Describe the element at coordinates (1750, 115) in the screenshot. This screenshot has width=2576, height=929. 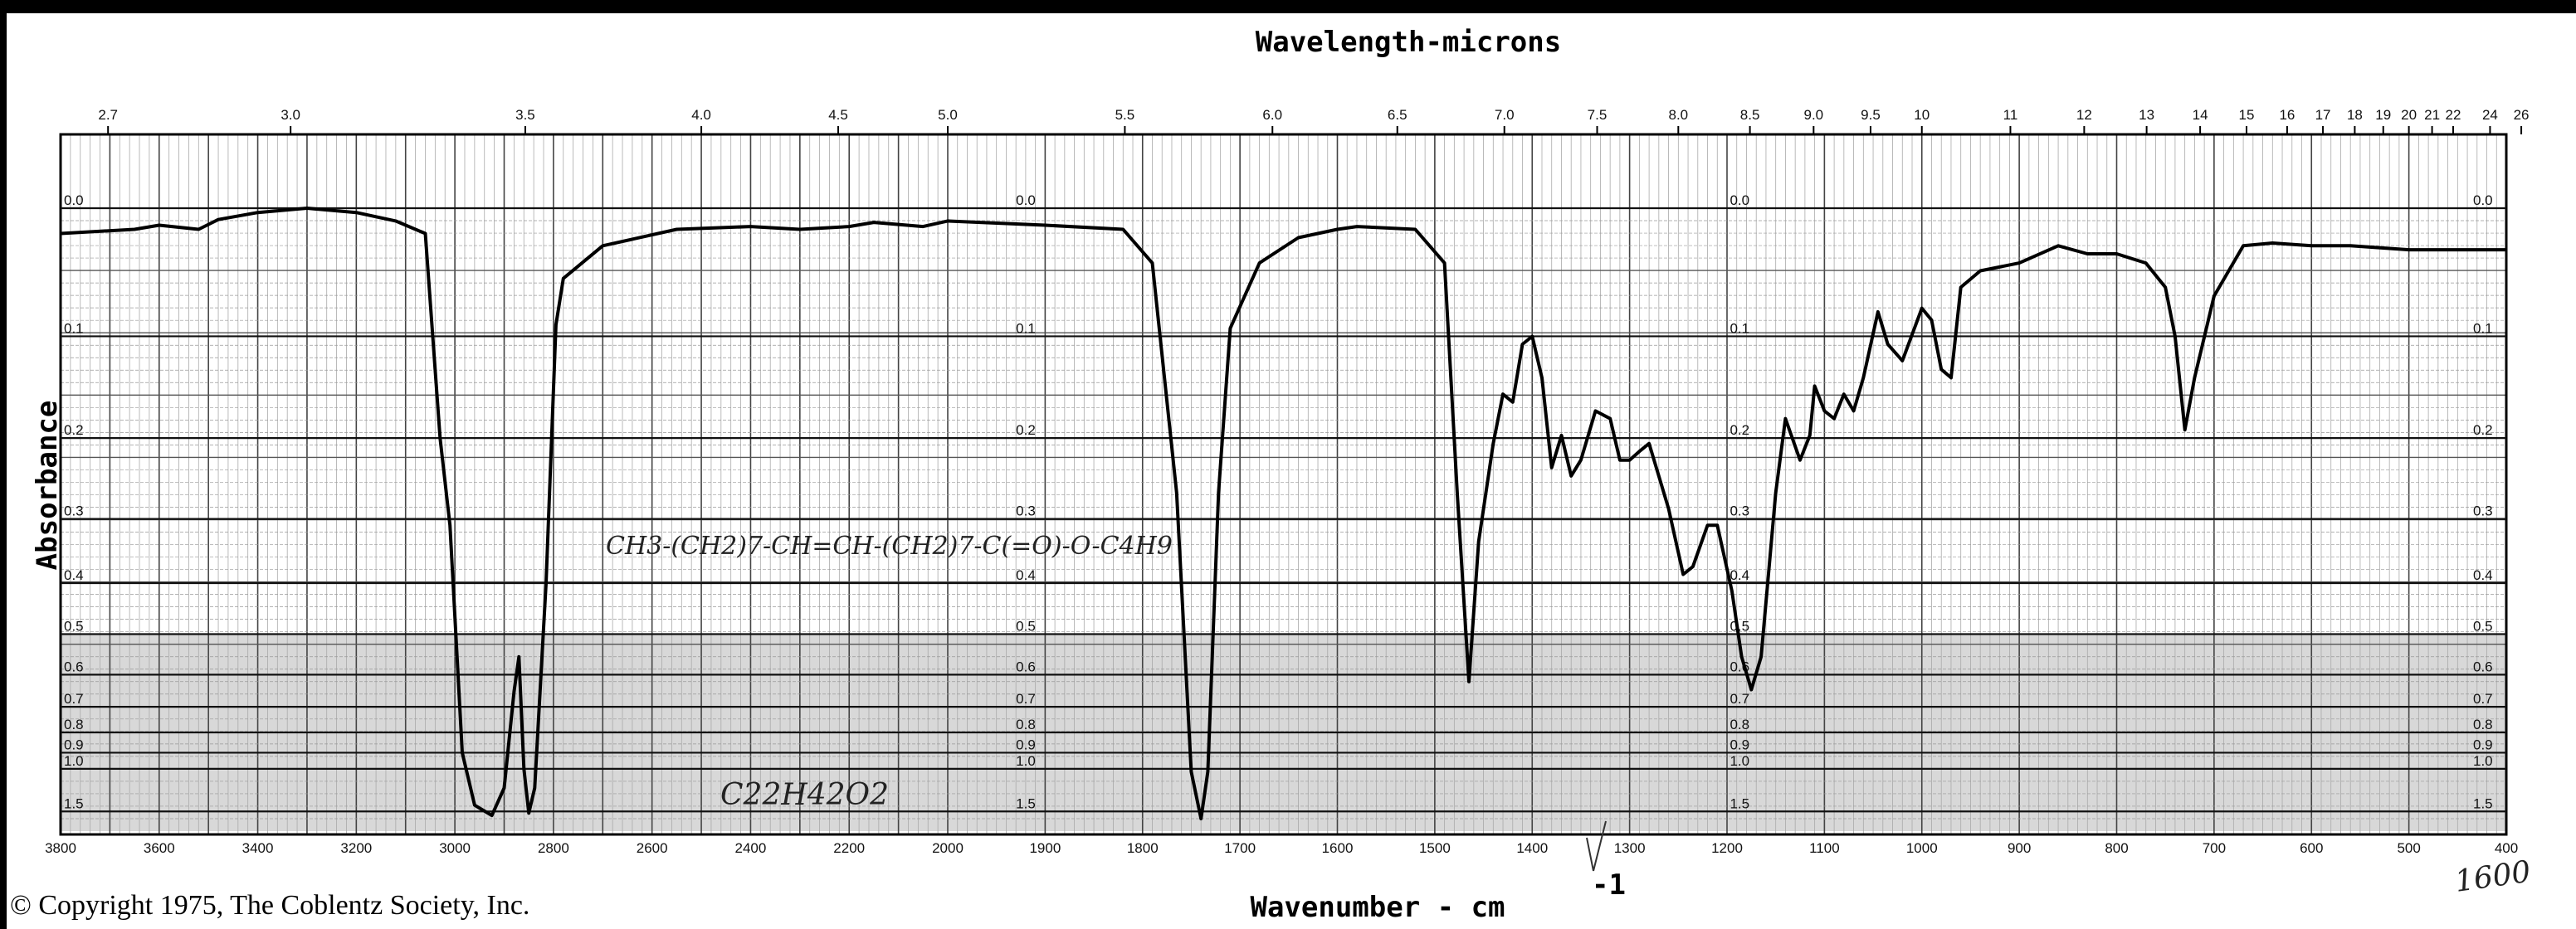
I see `micron-tick-label: 8.5` at that location.